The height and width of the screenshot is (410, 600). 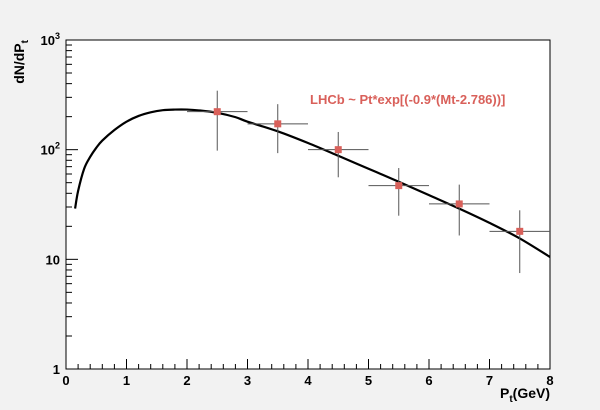 What do you see at coordinates (57, 36) in the screenshot?
I see `y-tick-exponent: 3` at bounding box center [57, 36].